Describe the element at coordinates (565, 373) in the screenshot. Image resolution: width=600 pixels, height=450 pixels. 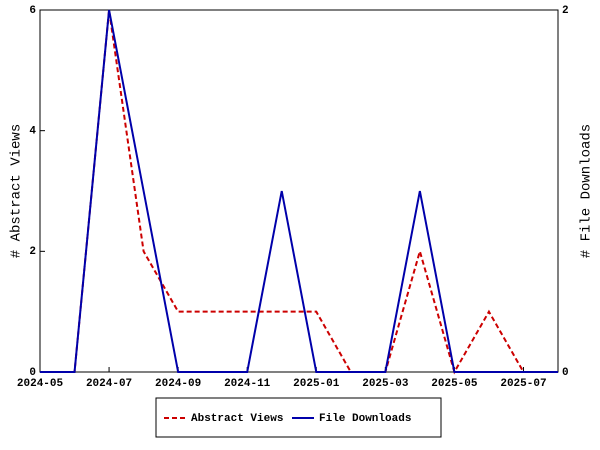
I see `y2-tick-label: 0` at that location.